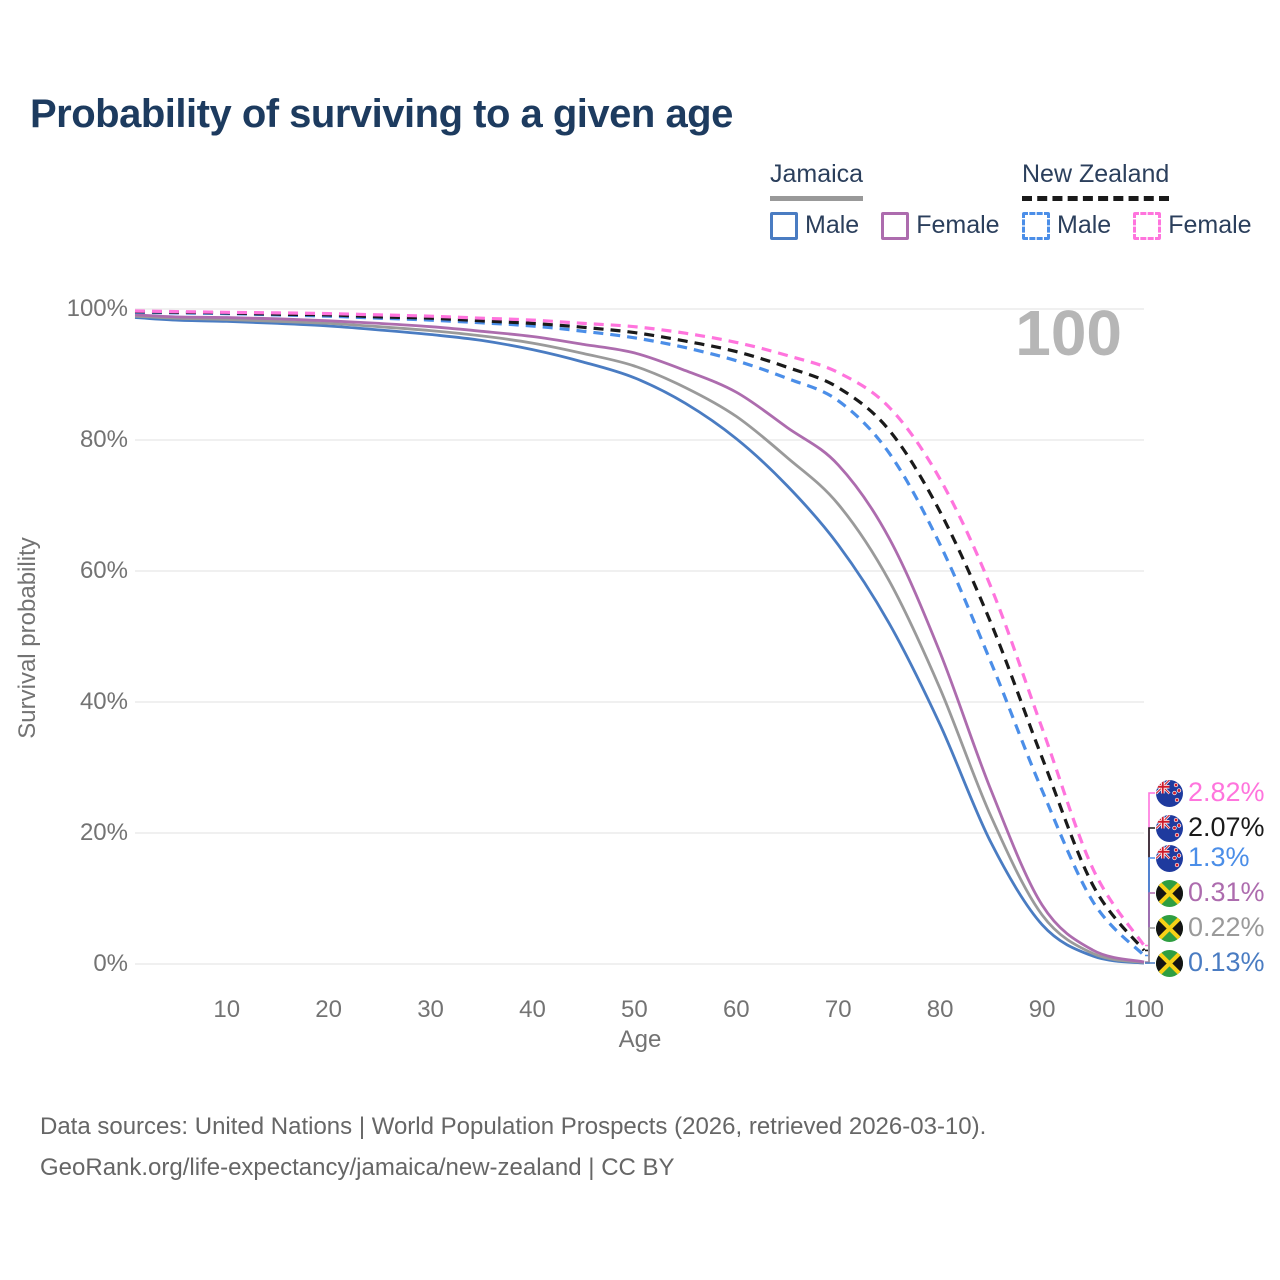 The image size is (1280, 1280). I want to click on legend-group-new-zealand: New Zealand Male Female, so click(1148, 200).